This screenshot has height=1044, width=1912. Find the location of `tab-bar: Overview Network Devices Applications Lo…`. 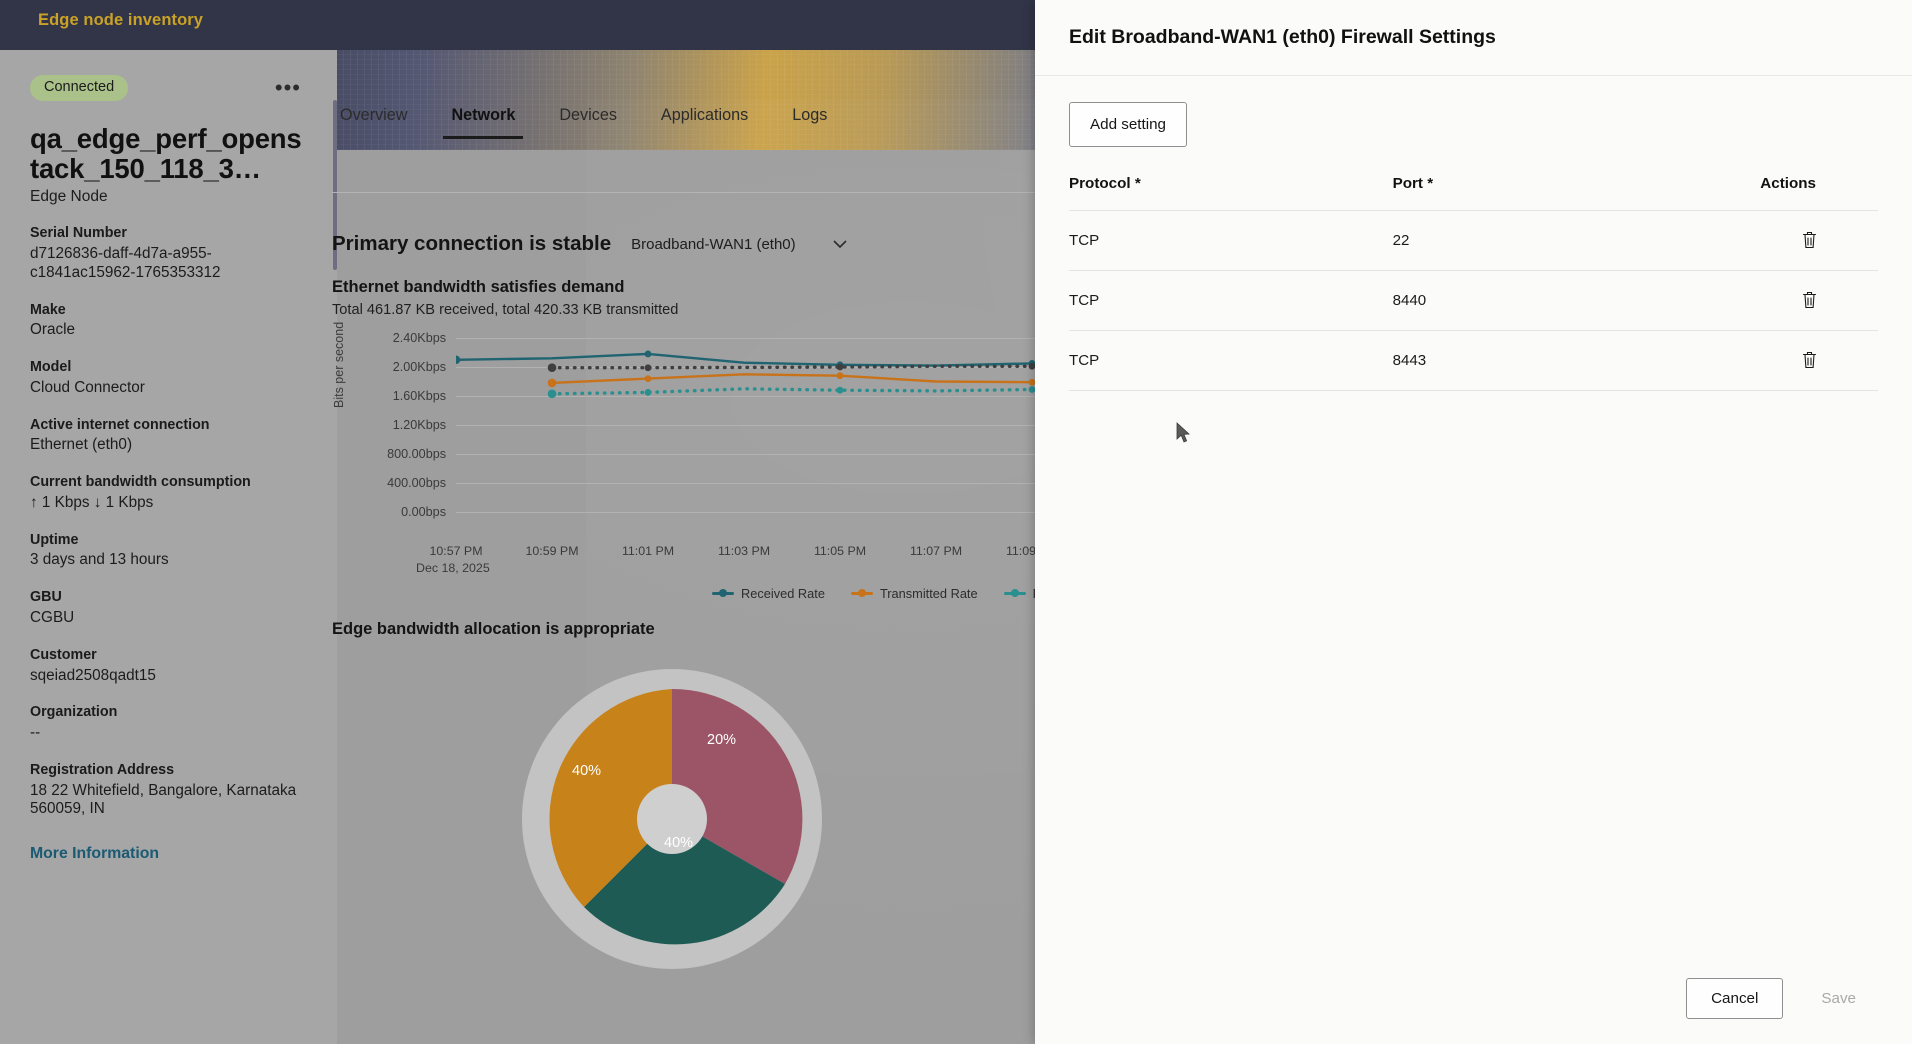

tab-bar: Overview Network Devices Applications Lo… is located at coordinates (590, 122).